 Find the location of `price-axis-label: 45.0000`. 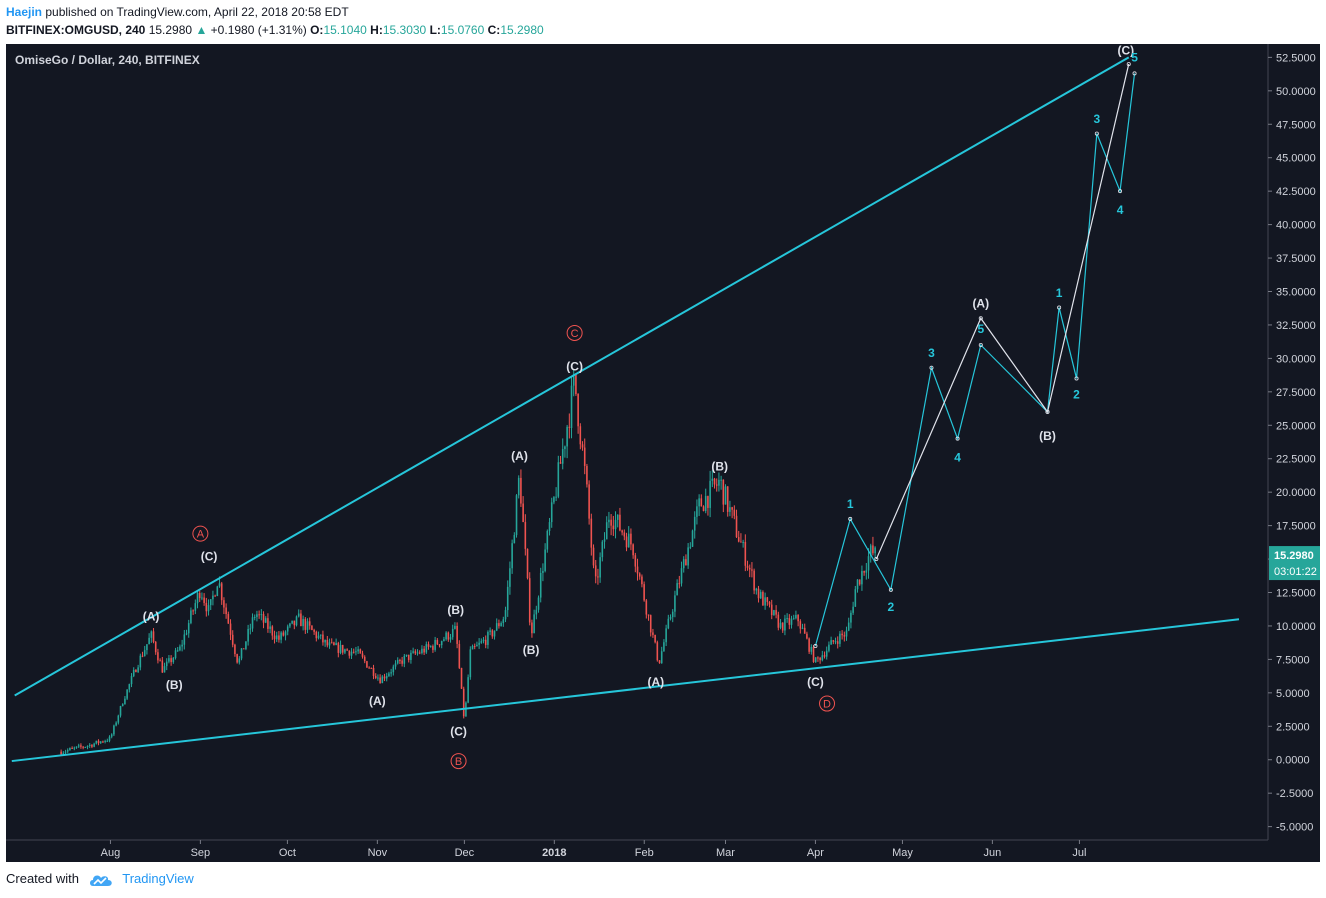

price-axis-label: 45.0000 is located at coordinates (1296, 159).